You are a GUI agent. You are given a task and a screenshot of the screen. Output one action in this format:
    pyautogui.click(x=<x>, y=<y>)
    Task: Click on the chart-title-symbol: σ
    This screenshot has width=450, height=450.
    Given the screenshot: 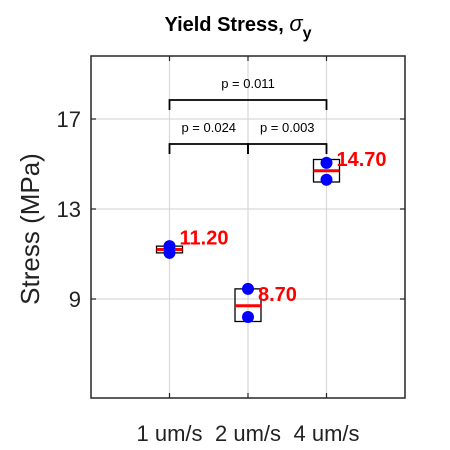 What is the action you would take?
    pyautogui.click(x=296, y=23)
    